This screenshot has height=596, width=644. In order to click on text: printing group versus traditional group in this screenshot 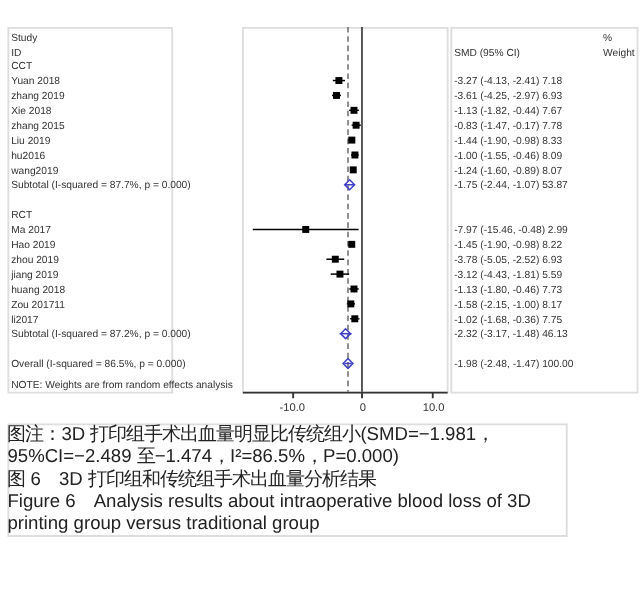, I will do `click(163, 523)`.